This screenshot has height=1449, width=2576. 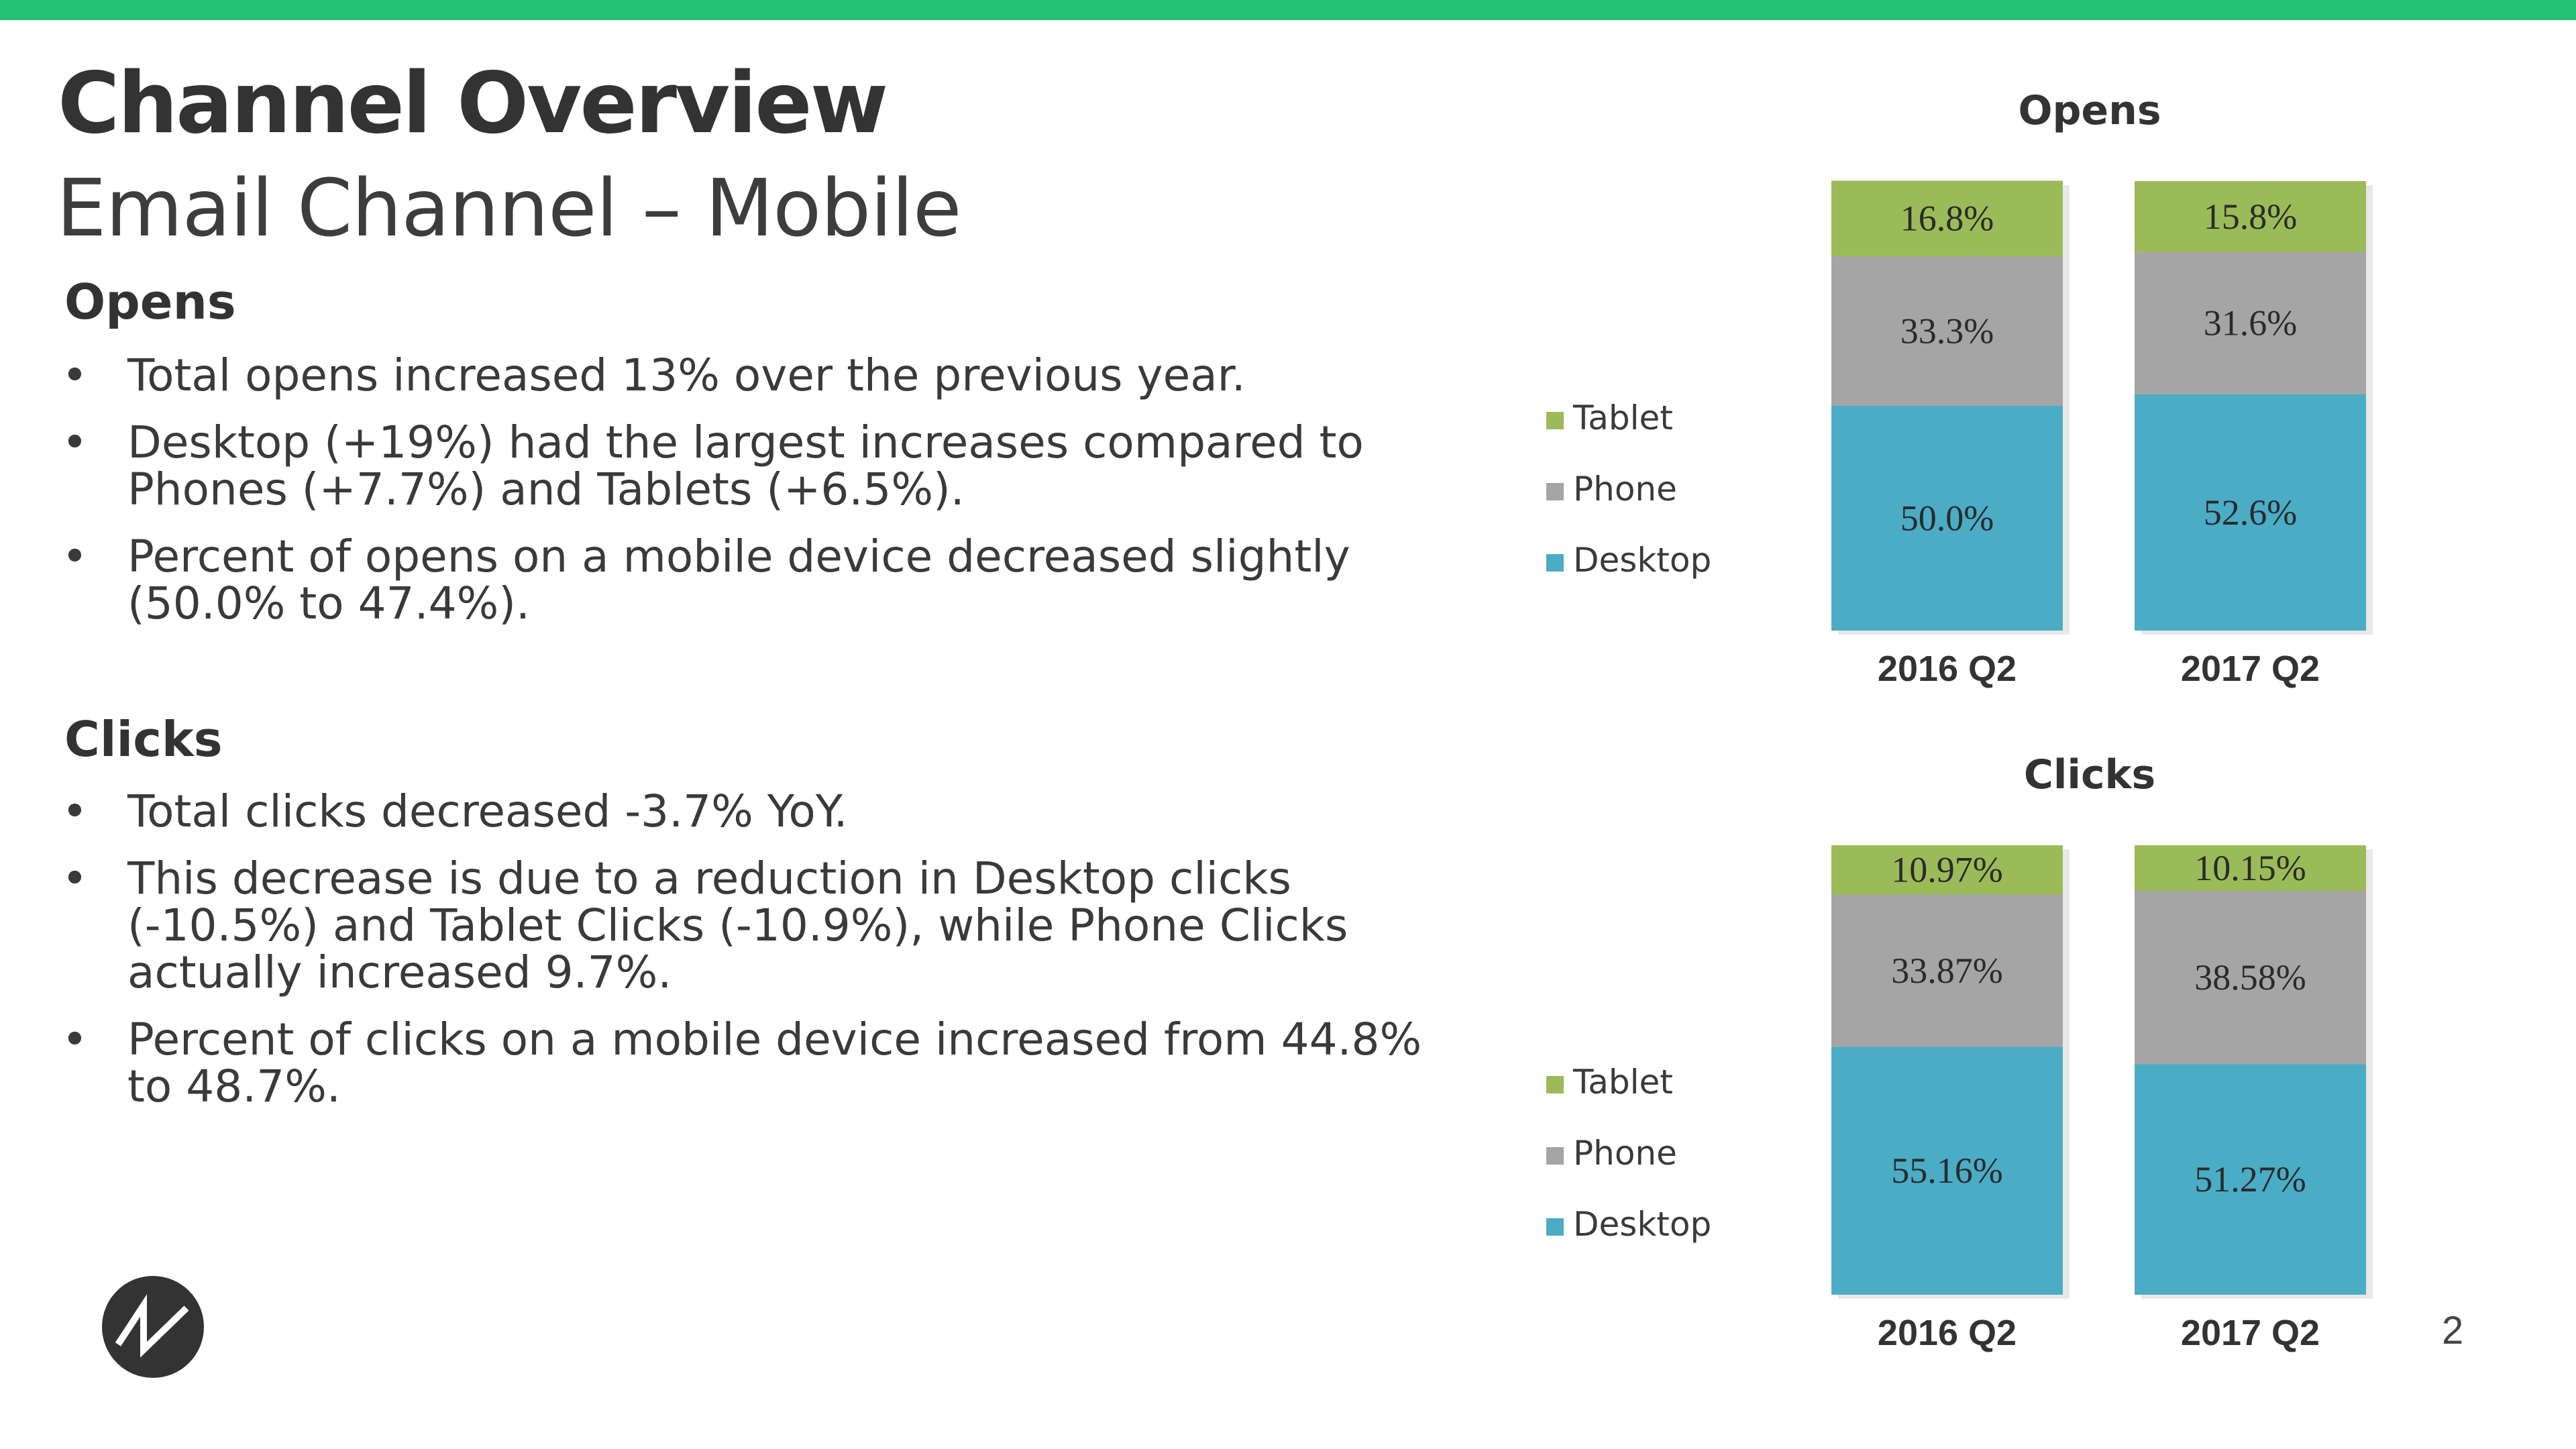 I want to click on data-label: 51.27%, so click(x=2250, y=1179).